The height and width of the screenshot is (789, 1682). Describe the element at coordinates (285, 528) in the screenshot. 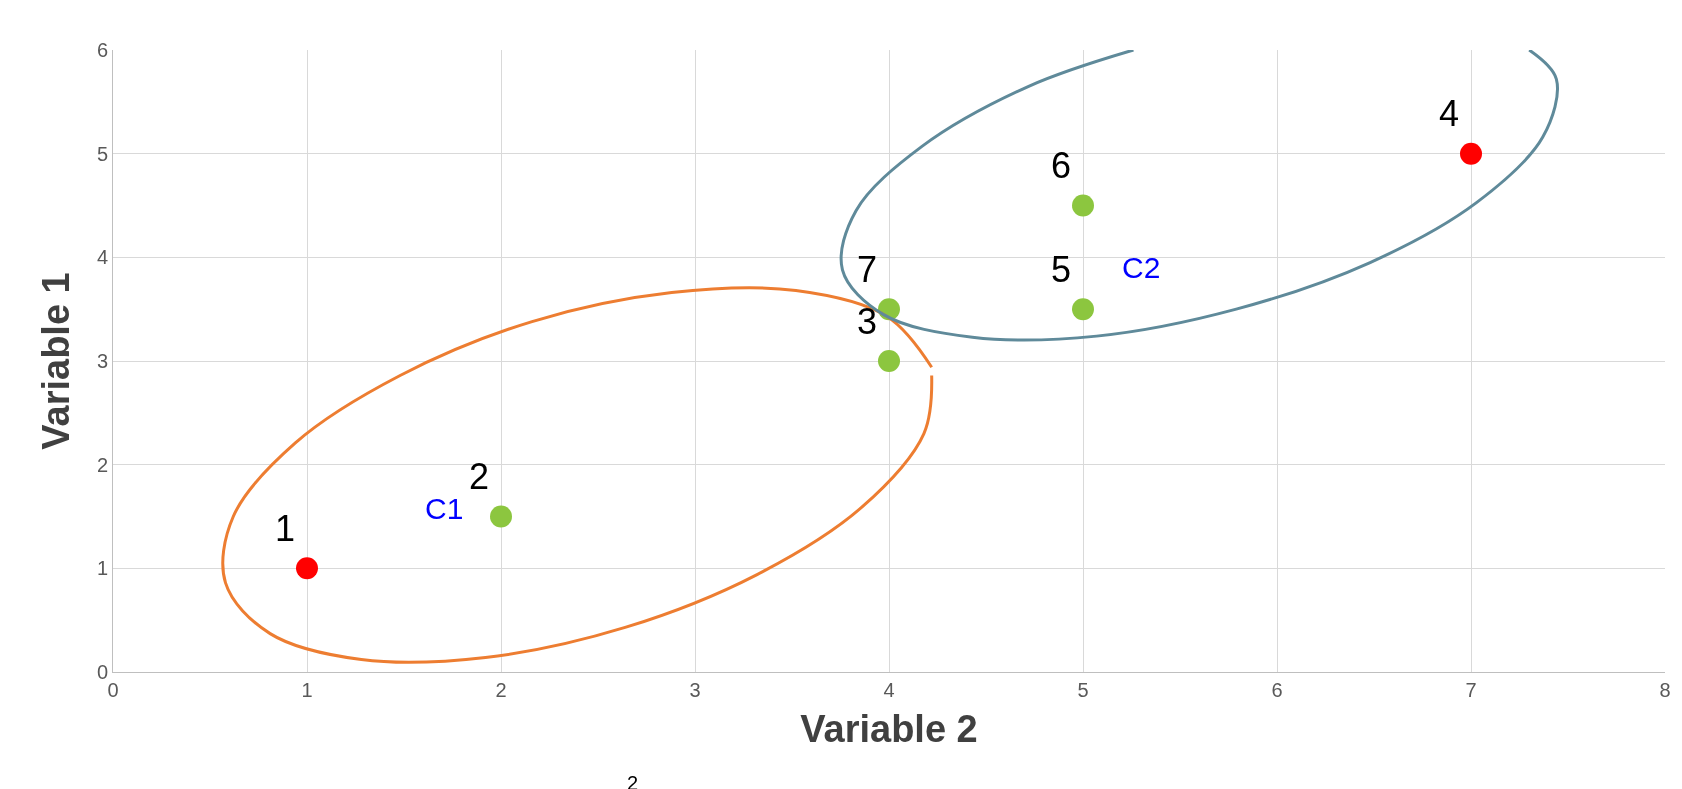

I see `annotation: 1` at that location.